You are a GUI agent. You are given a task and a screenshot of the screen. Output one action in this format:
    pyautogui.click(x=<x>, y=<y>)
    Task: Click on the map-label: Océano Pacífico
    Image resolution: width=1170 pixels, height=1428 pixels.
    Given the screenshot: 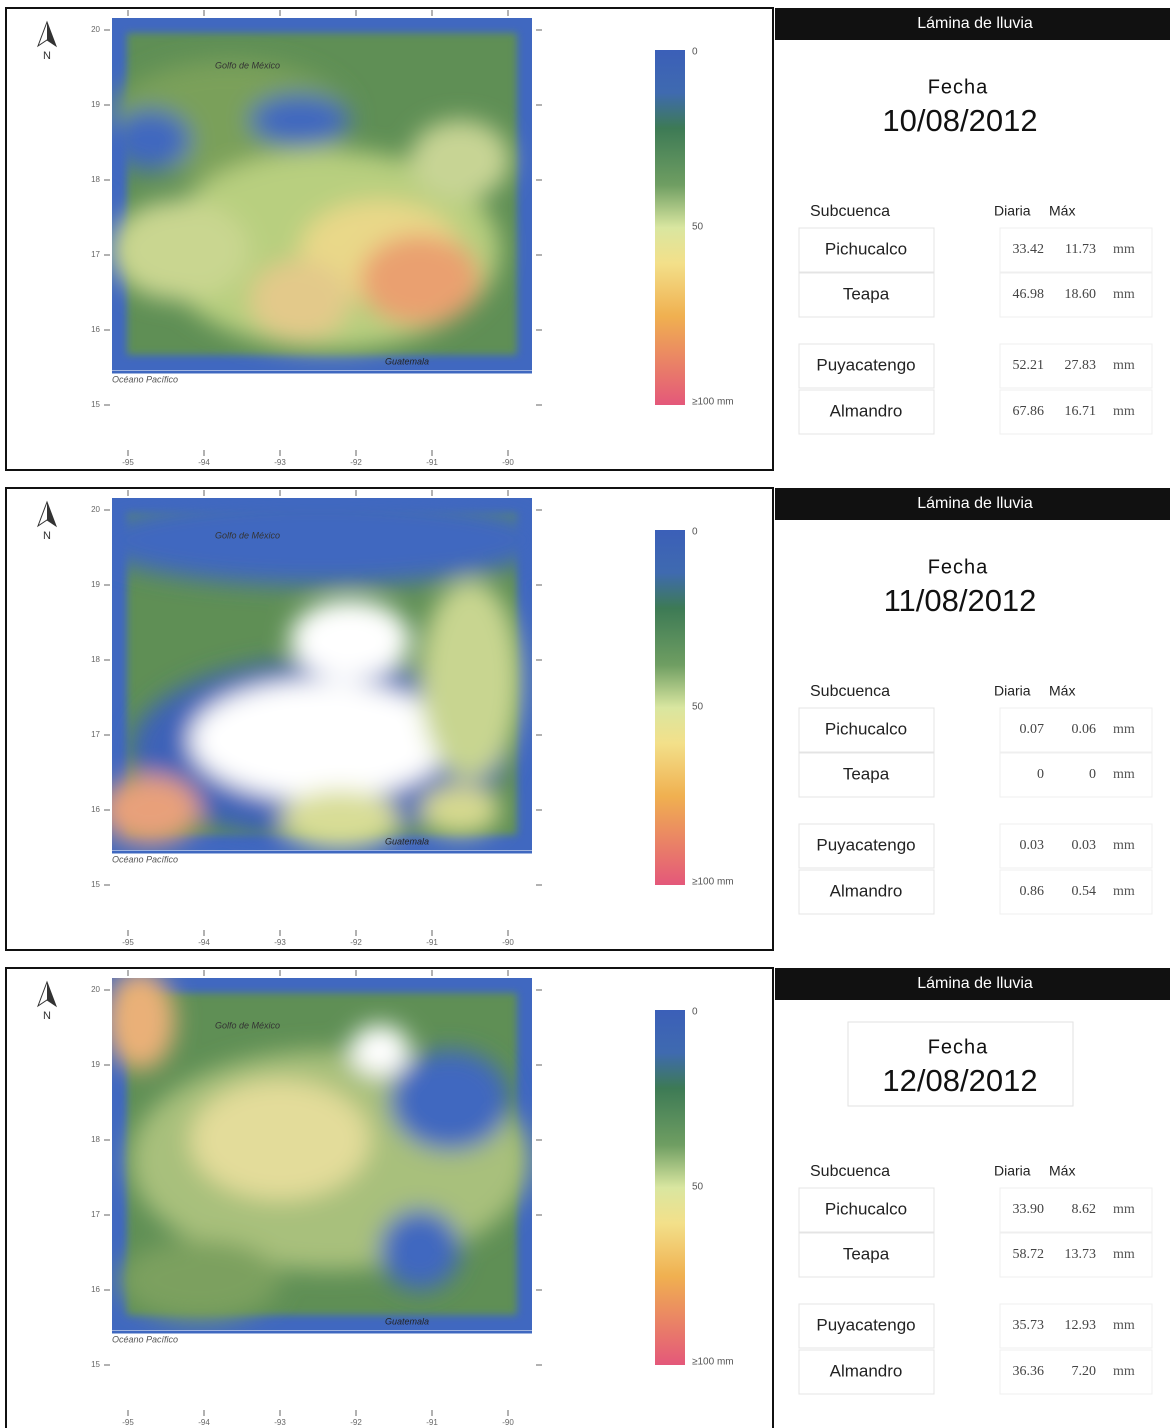 What is the action you would take?
    pyautogui.click(x=145, y=859)
    